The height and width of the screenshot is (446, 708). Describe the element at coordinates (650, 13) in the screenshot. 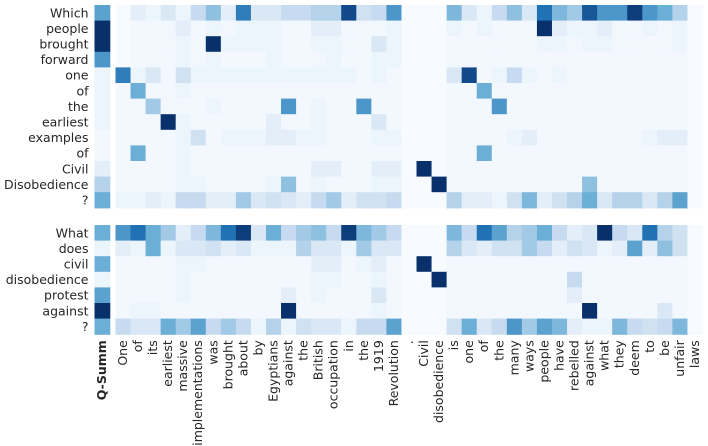

I see `heatmap-cell-p0-r0-c36` at that location.